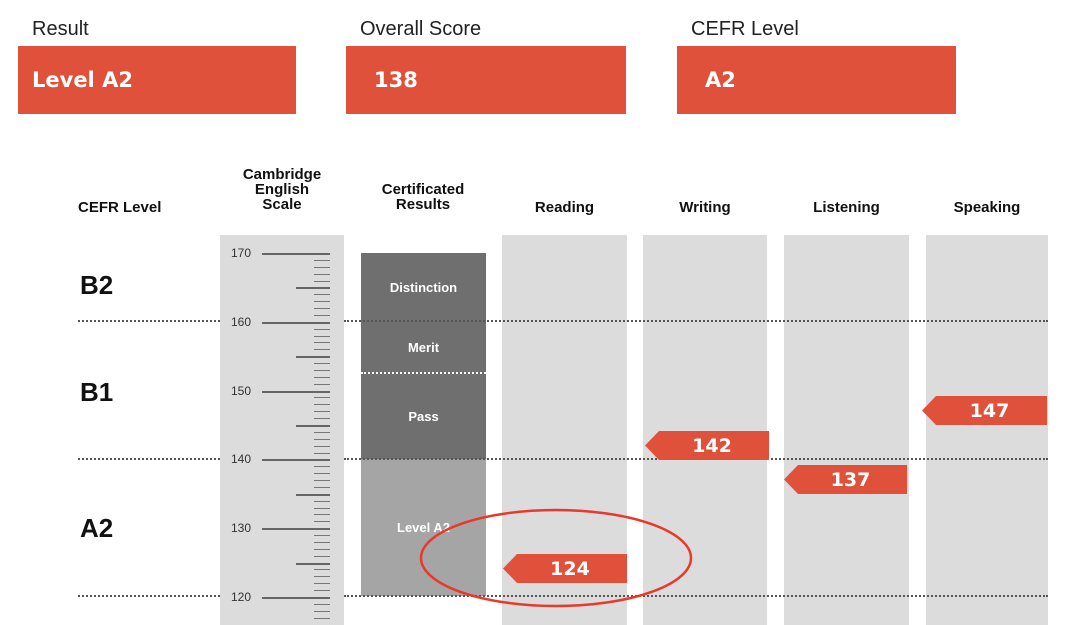  Describe the element at coordinates (97, 285) in the screenshot. I see `cefr-label-b2: B2` at that location.